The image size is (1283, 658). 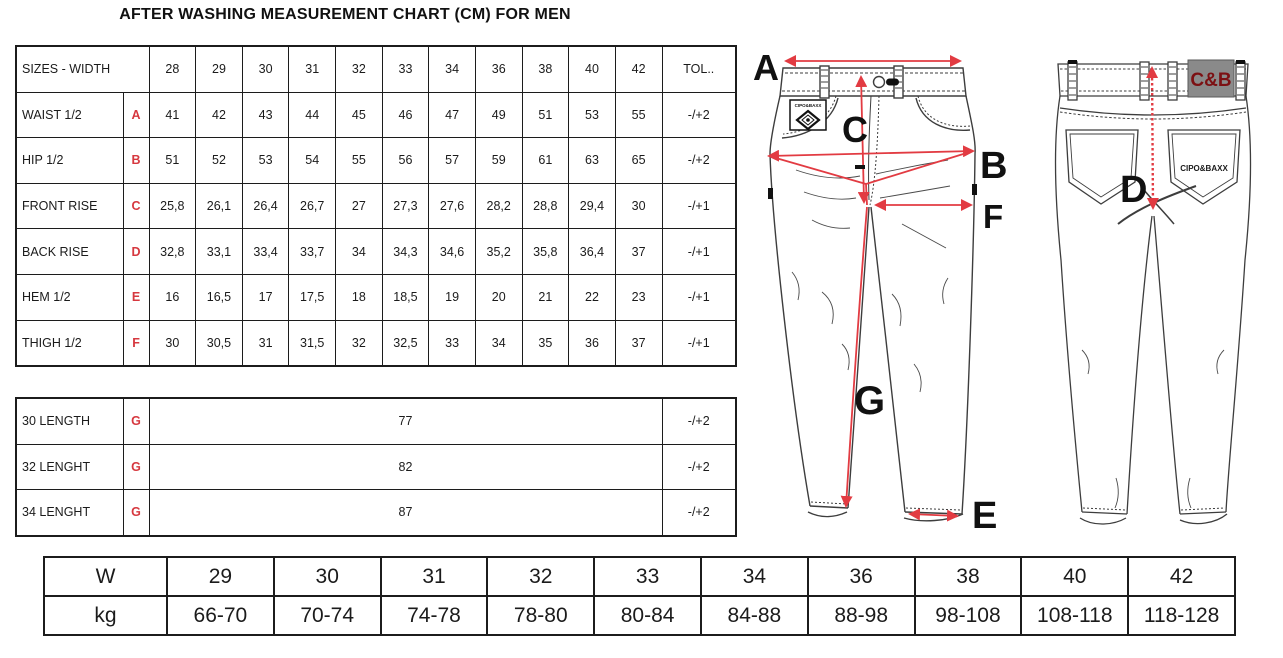 I want to click on measure-value: 34,3, so click(x=405, y=251).